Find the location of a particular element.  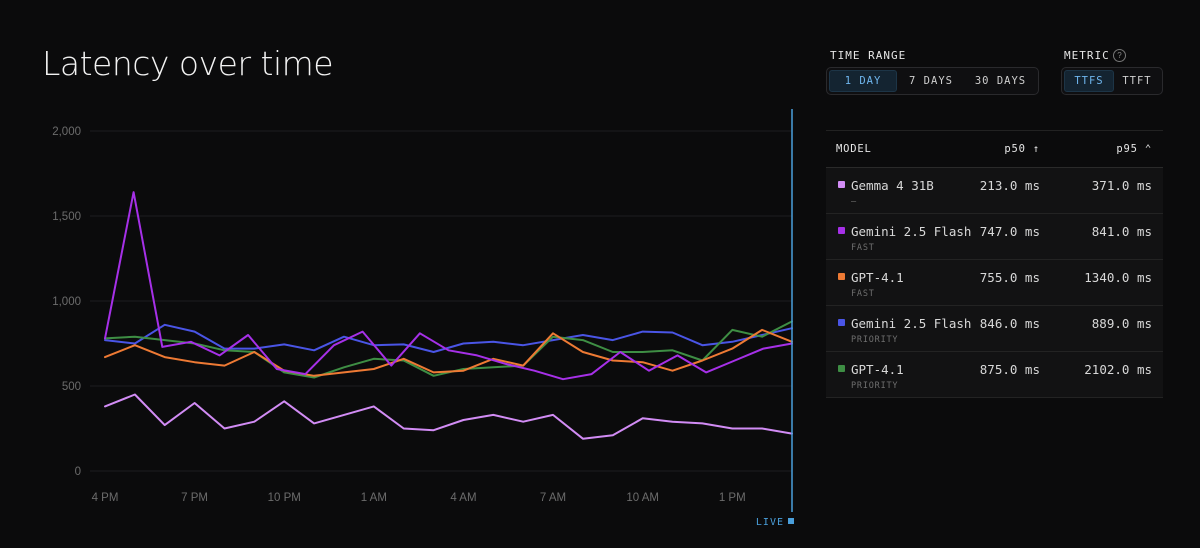

x-tick-label: 7 AM is located at coordinates (553, 498).